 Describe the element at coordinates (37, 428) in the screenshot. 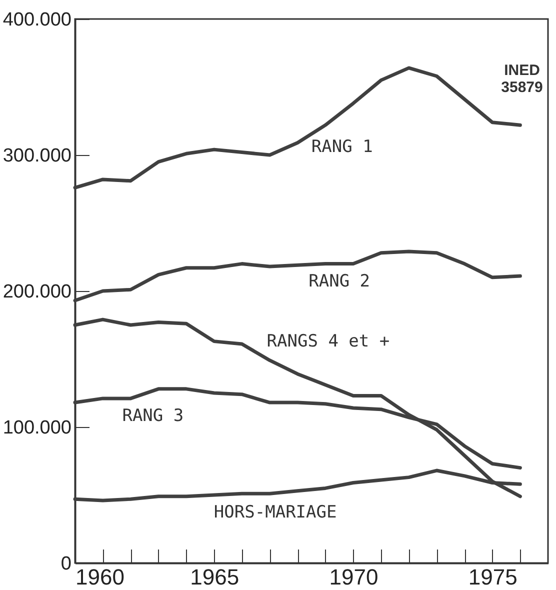

I see `y-tick-label: 100.000` at that location.